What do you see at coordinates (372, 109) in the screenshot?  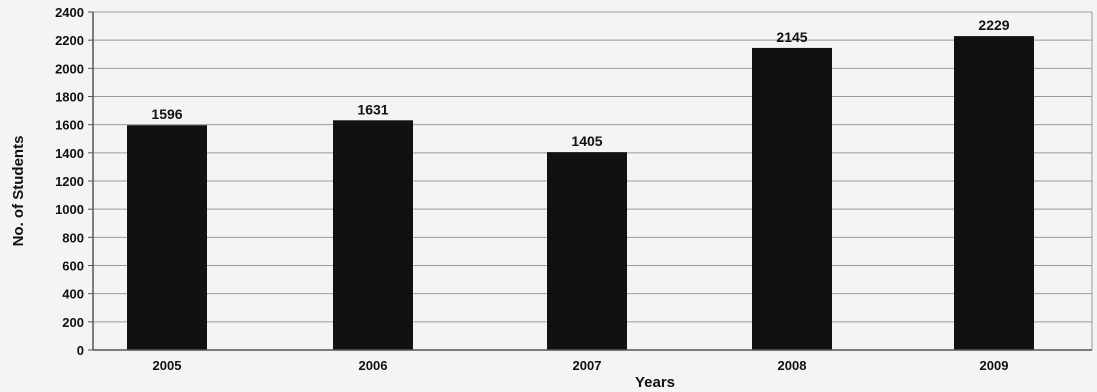 I see `data-label-2006: 1631` at bounding box center [372, 109].